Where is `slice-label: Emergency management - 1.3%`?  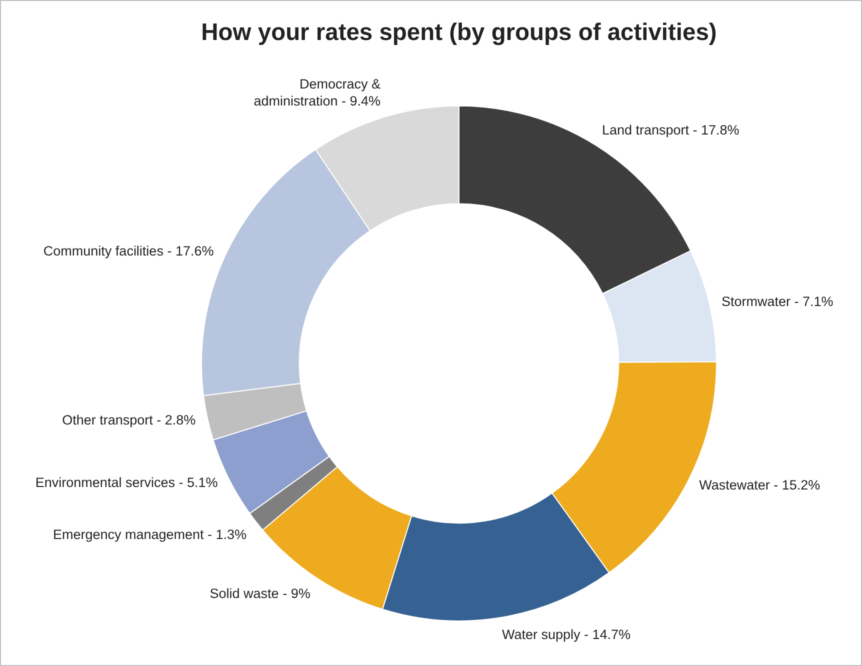
slice-label: Emergency management - 1.3% is located at coordinates (149, 534).